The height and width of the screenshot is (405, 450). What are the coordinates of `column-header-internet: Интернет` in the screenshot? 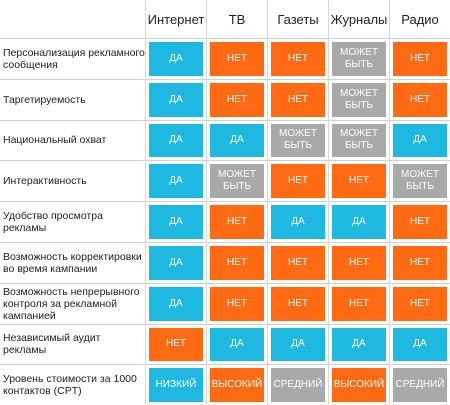 It's located at (175, 19).